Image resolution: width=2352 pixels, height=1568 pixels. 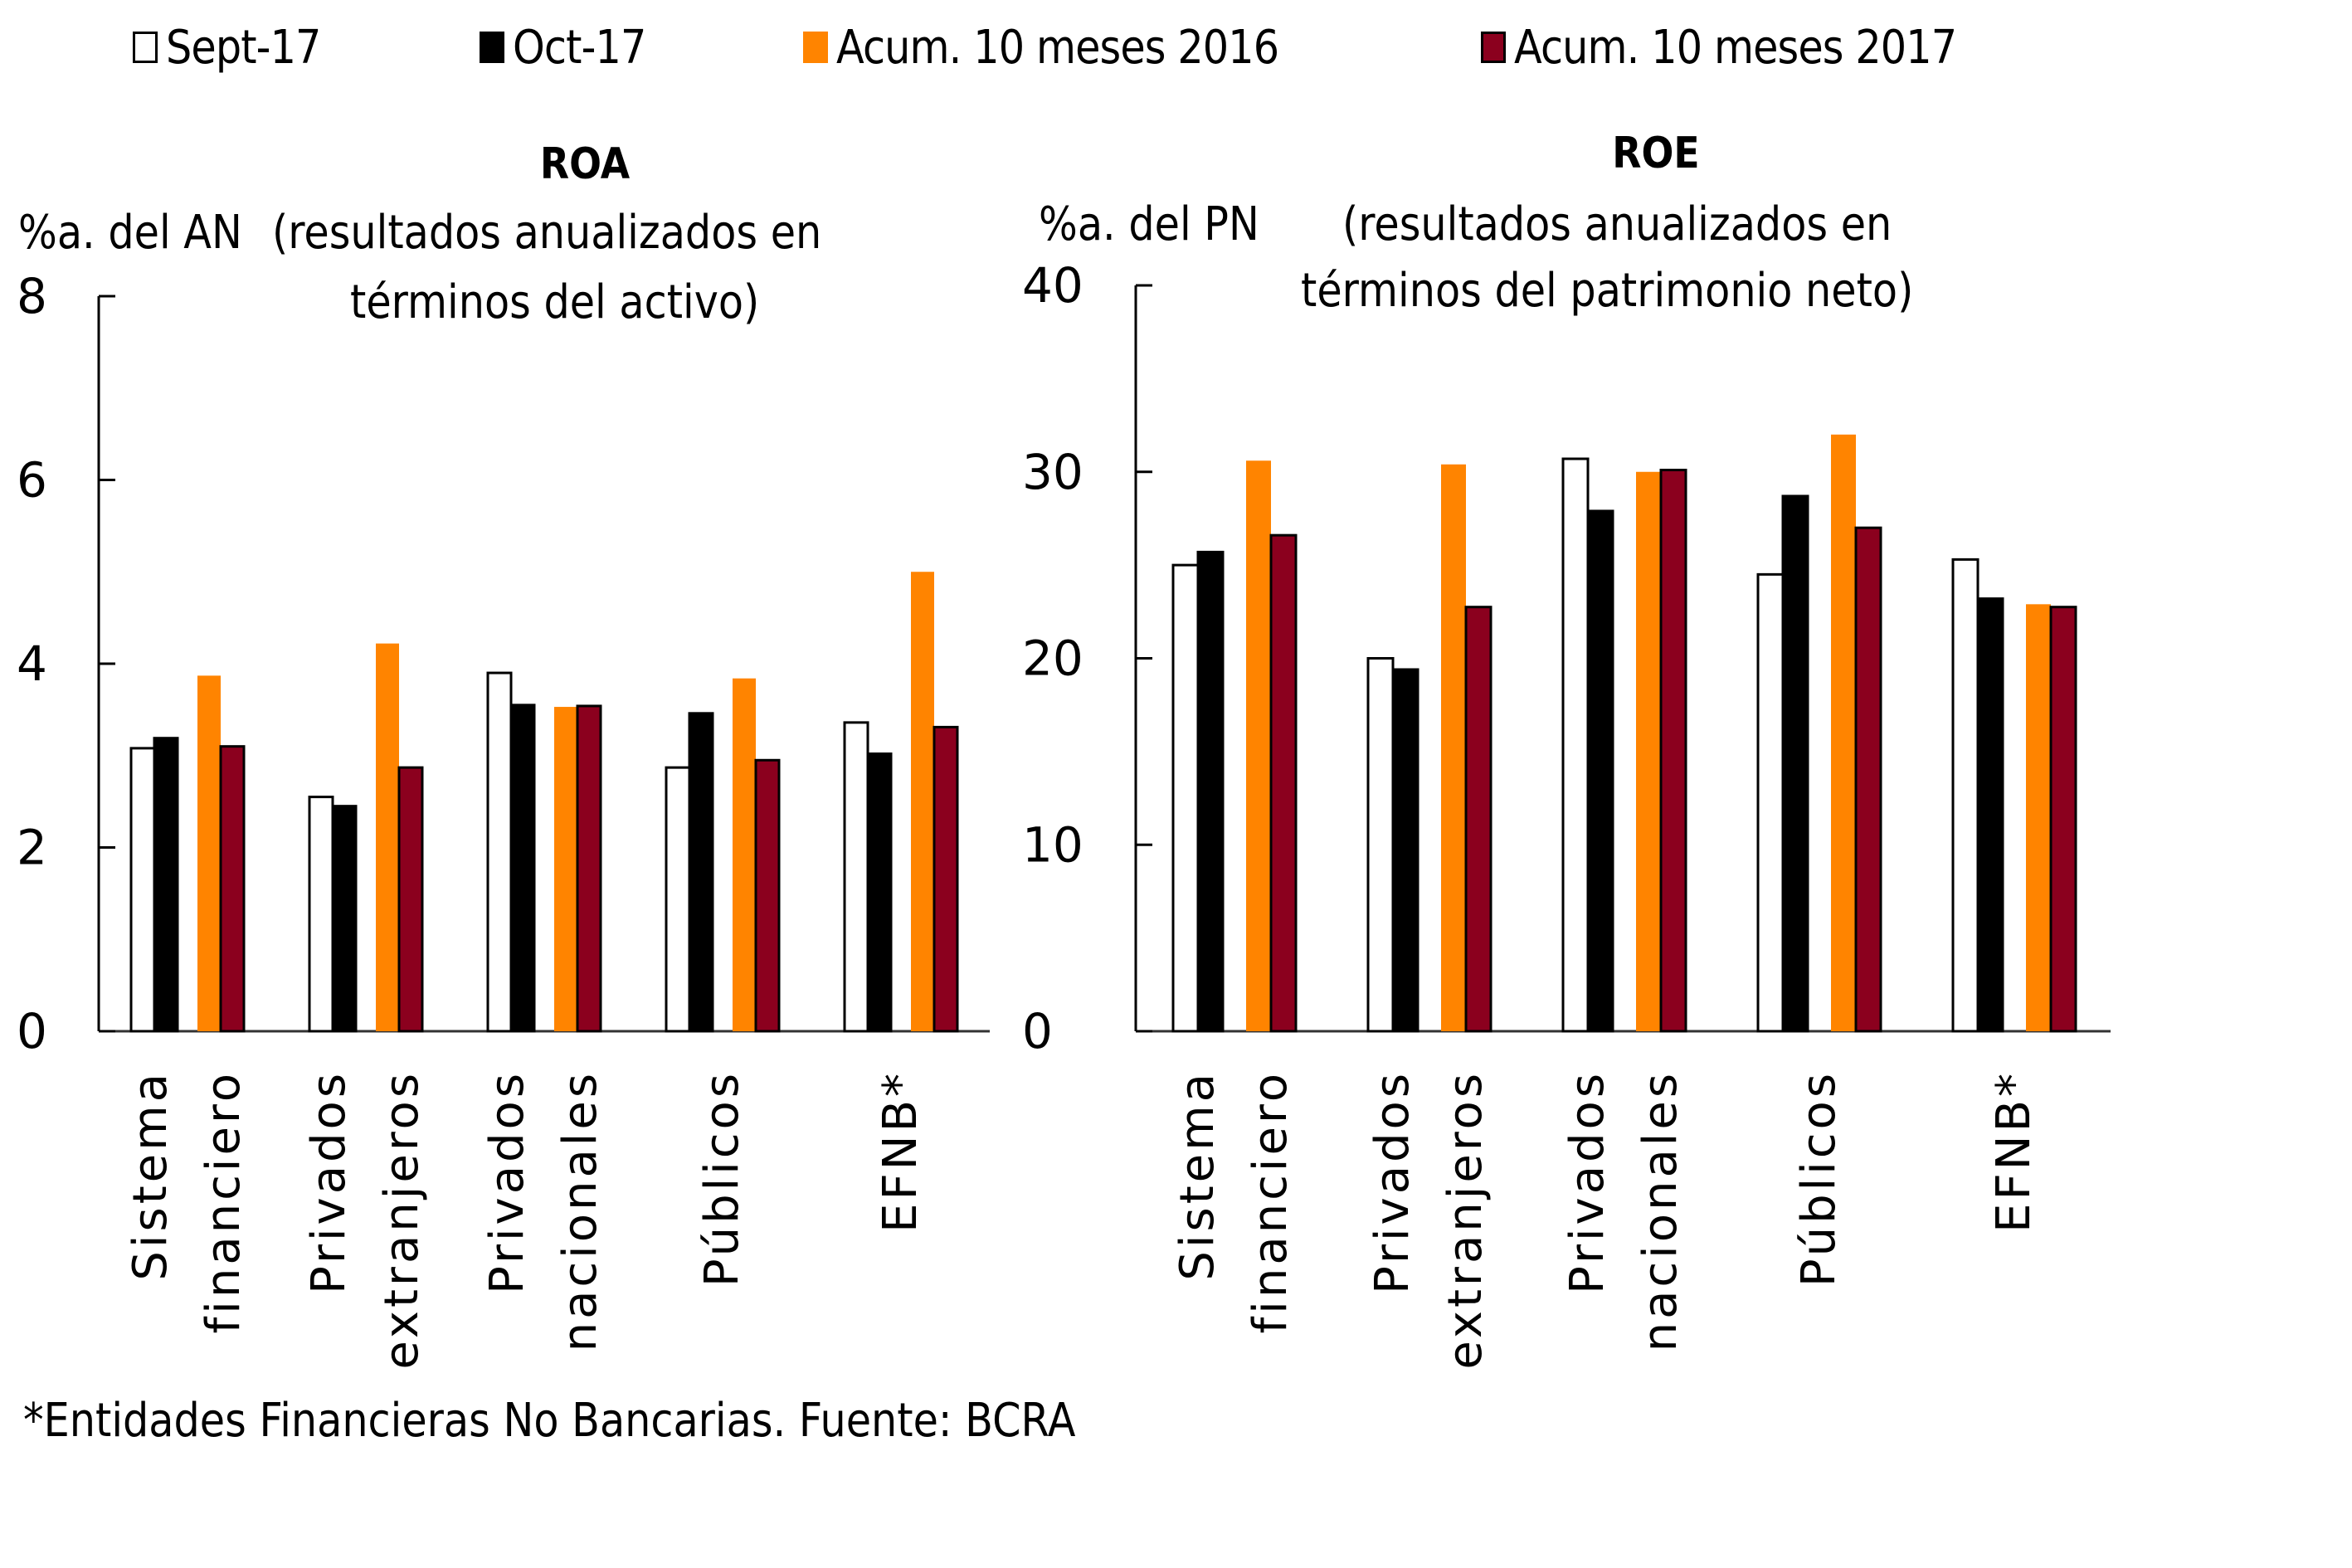 What do you see at coordinates (2014, 1151) in the screenshot?
I see `roe-category-label: EFNB*` at bounding box center [2014, 1151].